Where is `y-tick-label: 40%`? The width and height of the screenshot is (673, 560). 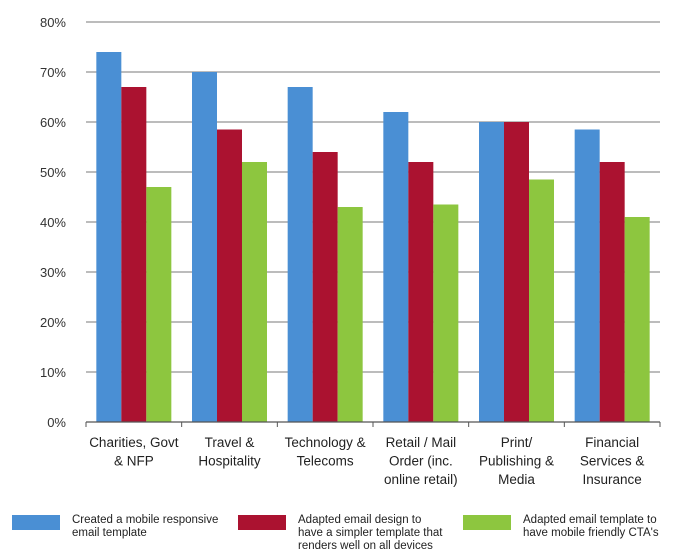 y-tick-label: 40% is located at coordinates (53, 222).